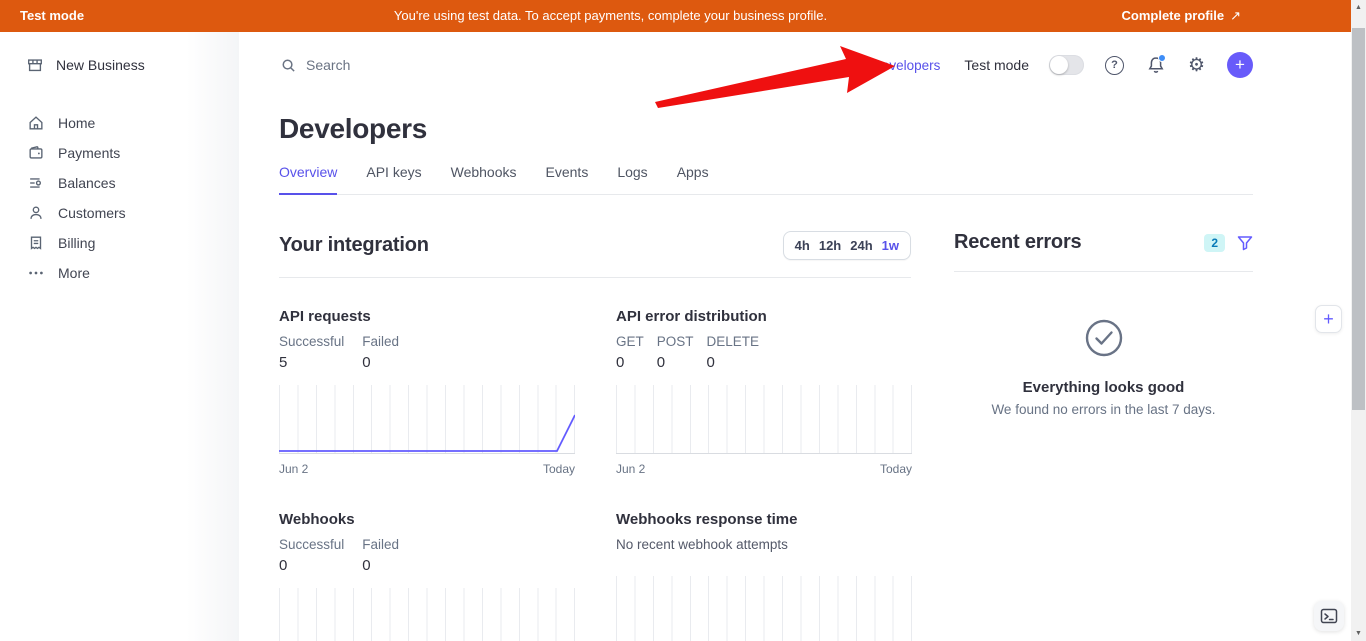 This screenshot has height=641, width=1366. Describe the element at coordinates (707, 519) in the screenshot. I see `metric-title: Webhooks response time` at that location.